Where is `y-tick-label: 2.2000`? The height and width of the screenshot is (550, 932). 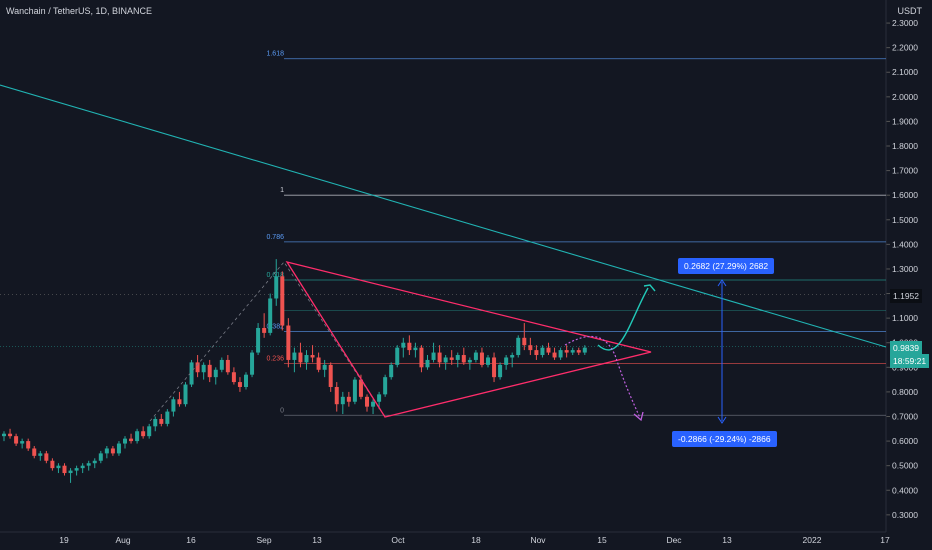 y-tick-label: 2.2000 is located at coordinates (905, 48).